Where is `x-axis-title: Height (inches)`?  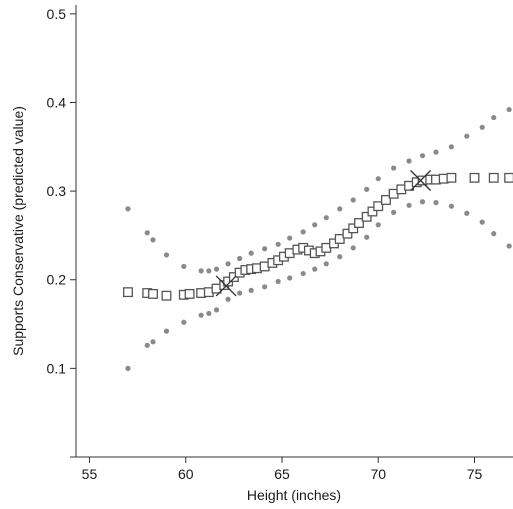
x-axis-title: Height (inches) is located at coordinates (294, 495).